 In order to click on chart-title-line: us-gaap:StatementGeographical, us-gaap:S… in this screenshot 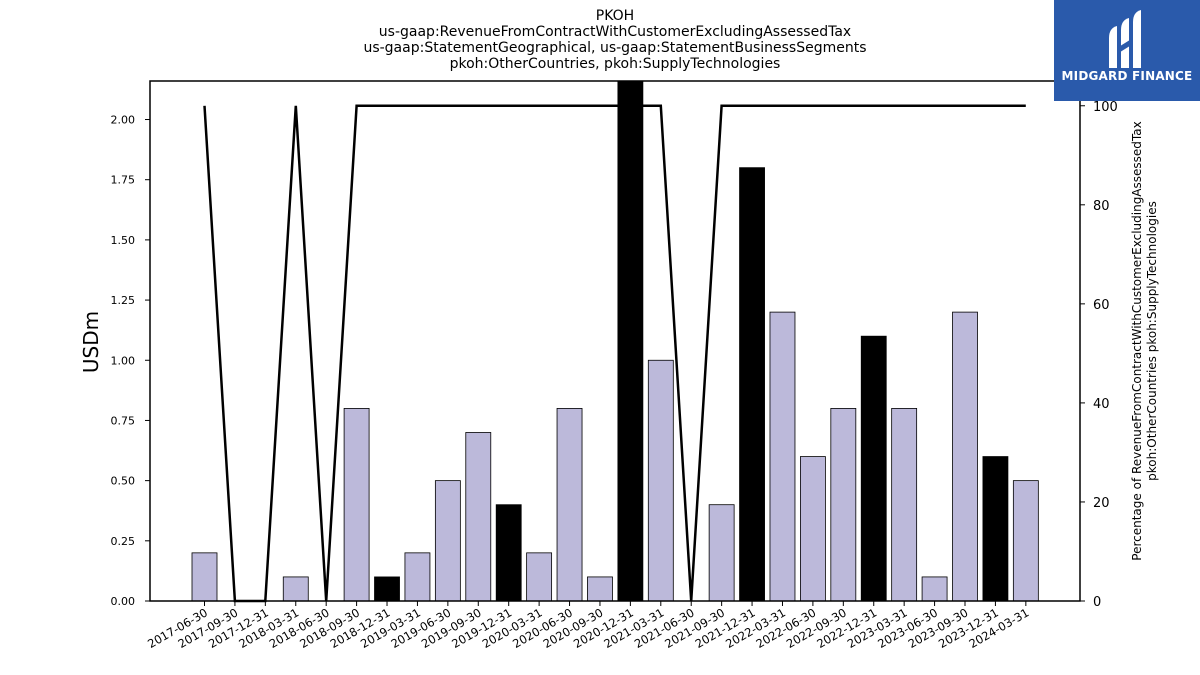, I will do `click(614, 48)`.